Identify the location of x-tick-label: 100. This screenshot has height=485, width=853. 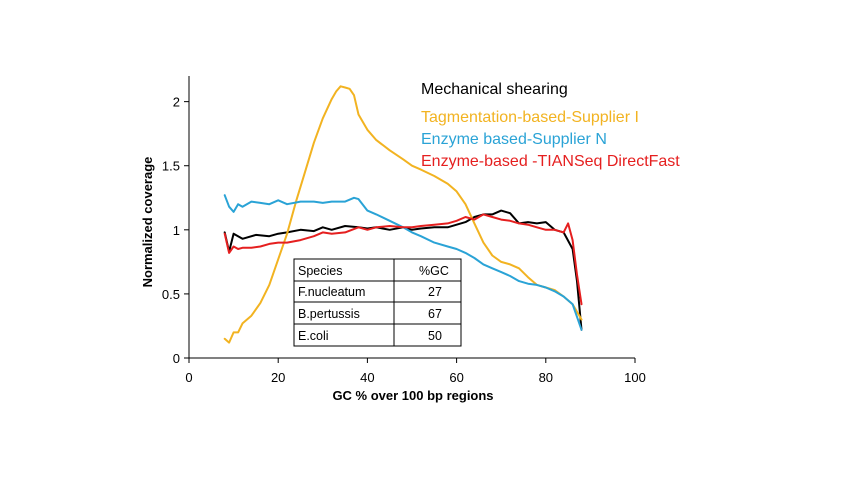
(635, 377).